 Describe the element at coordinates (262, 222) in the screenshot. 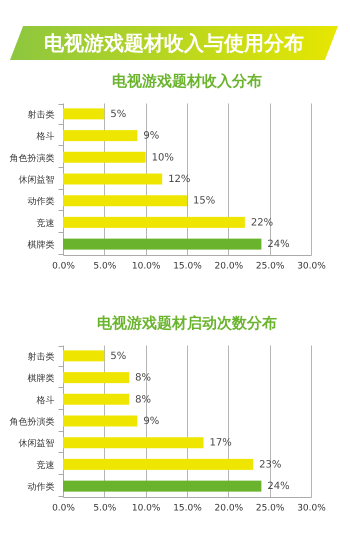

I see `data-label: 22%` at that location.